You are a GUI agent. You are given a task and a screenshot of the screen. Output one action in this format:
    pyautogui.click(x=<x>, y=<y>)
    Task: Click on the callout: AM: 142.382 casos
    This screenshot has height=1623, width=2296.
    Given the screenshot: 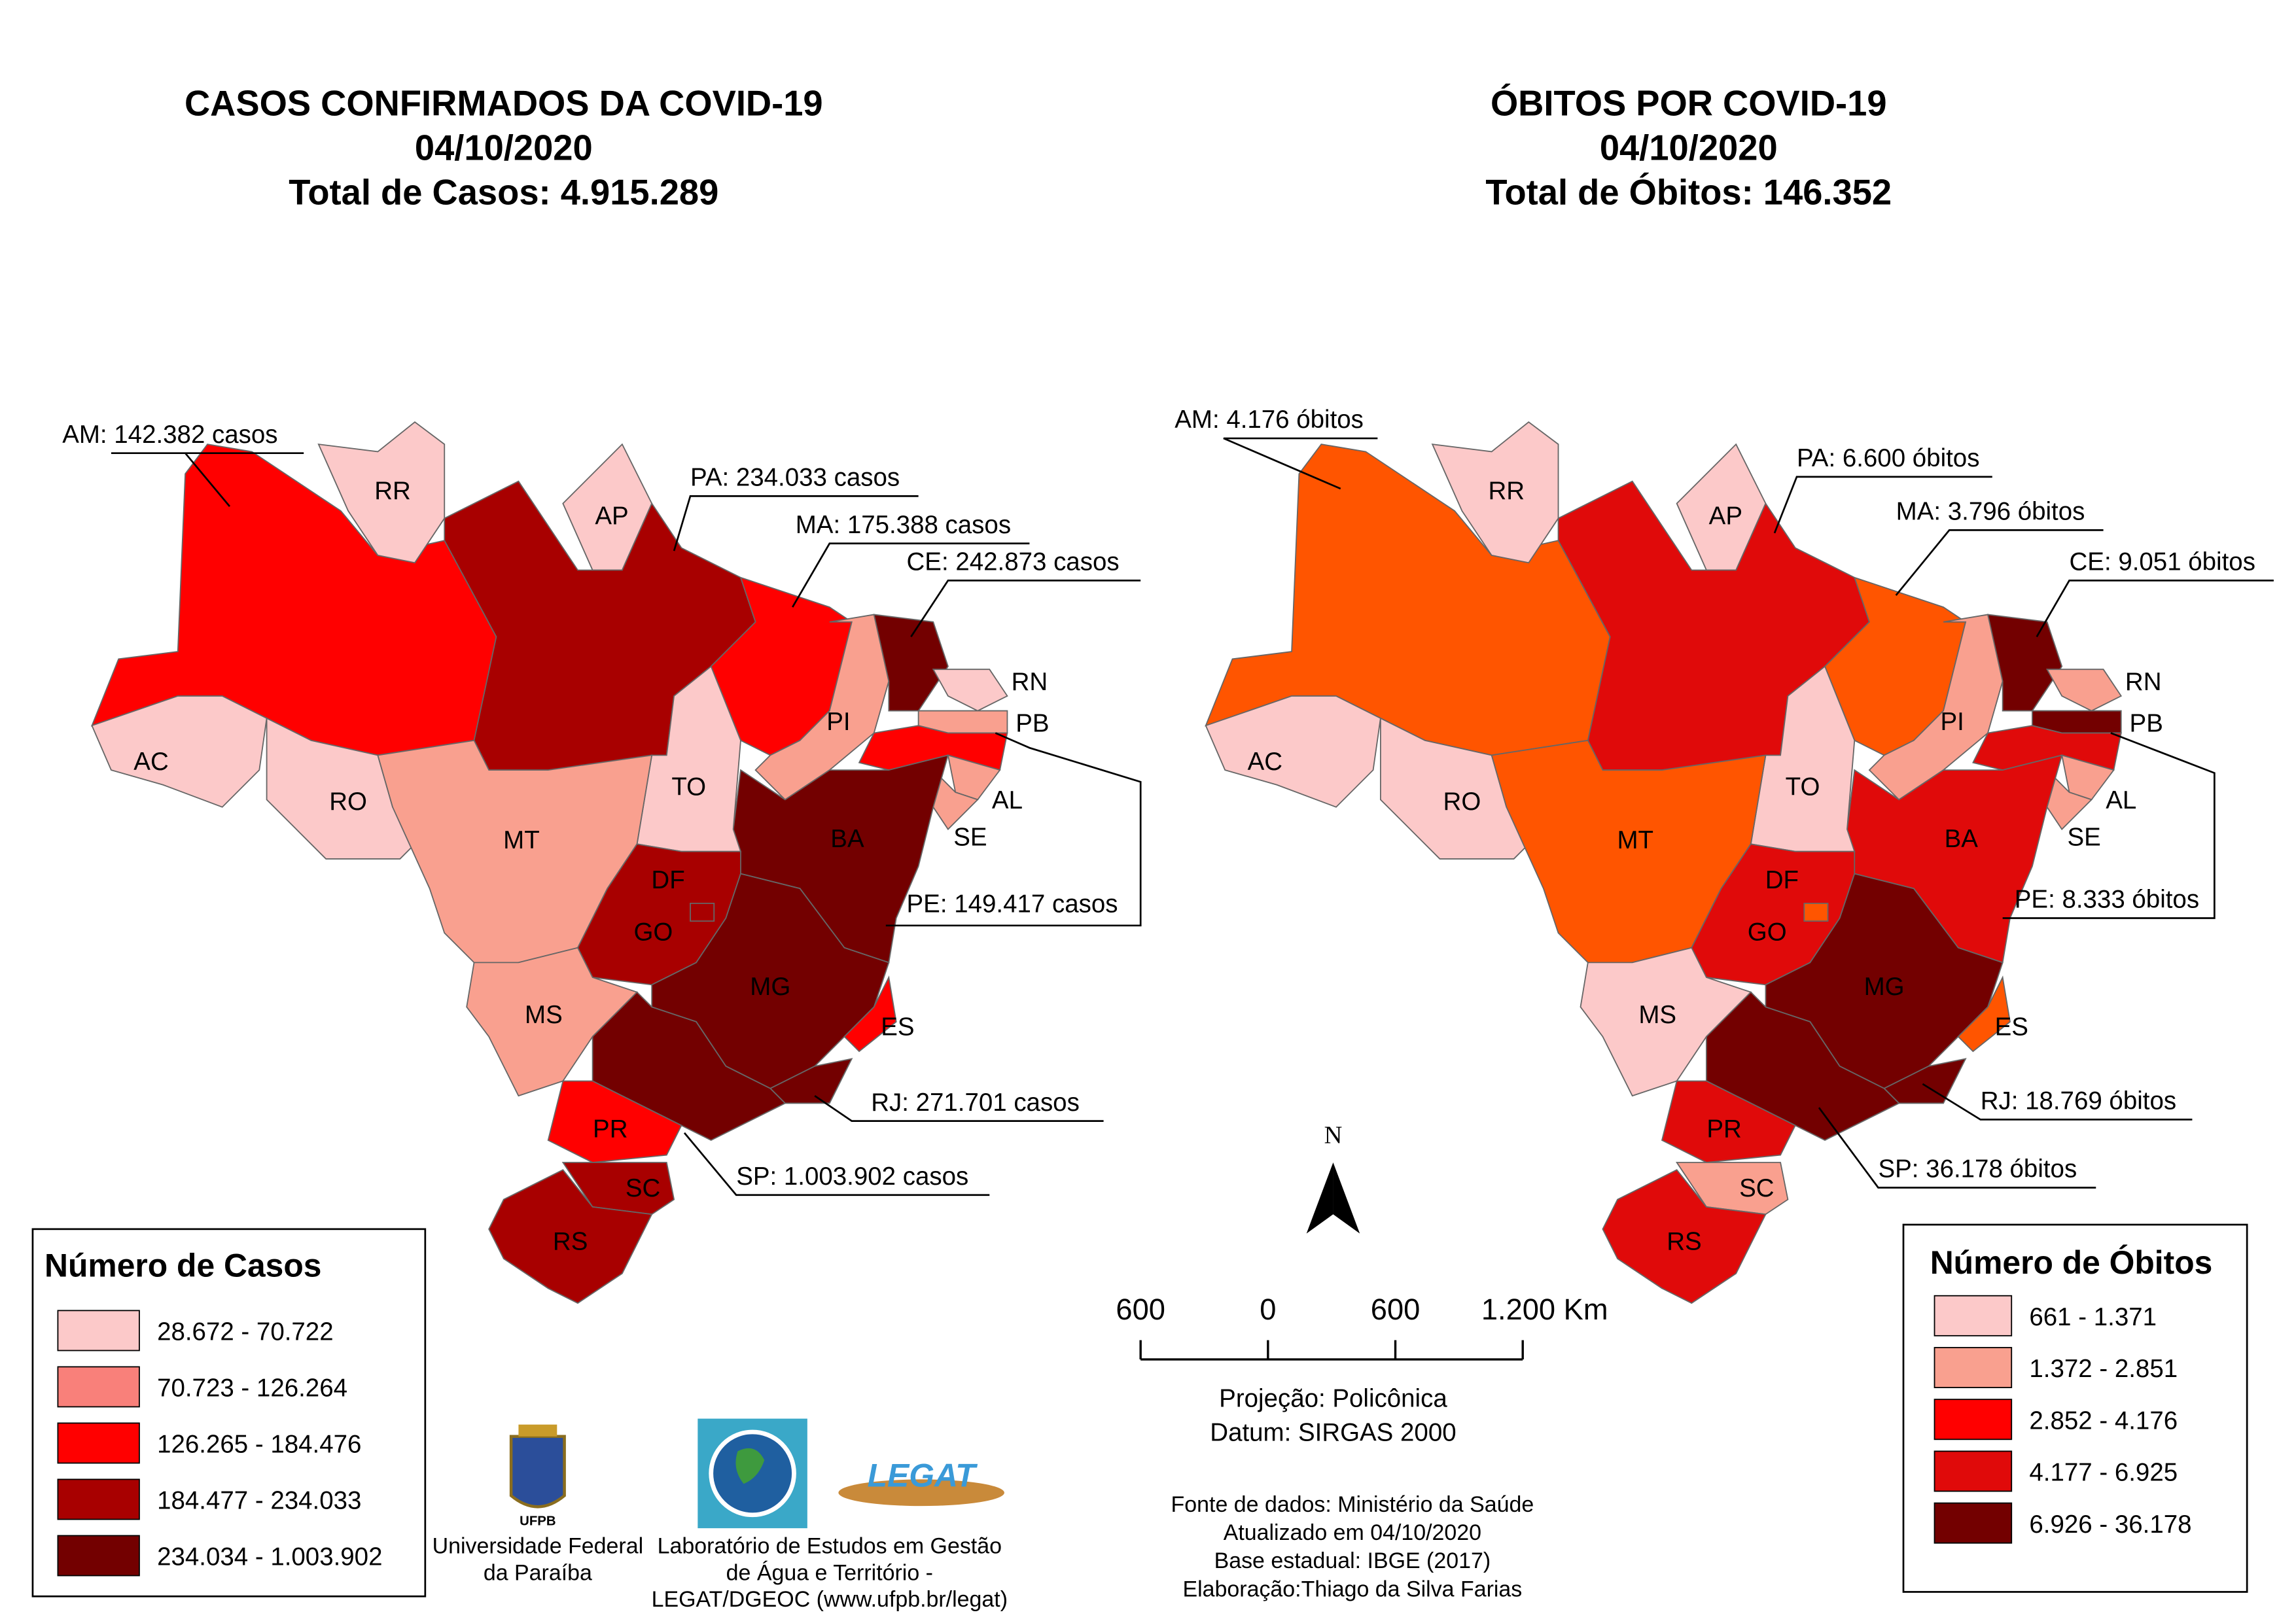 What is the action you would take?
    pyautogui.click(x=169, y=435)
    